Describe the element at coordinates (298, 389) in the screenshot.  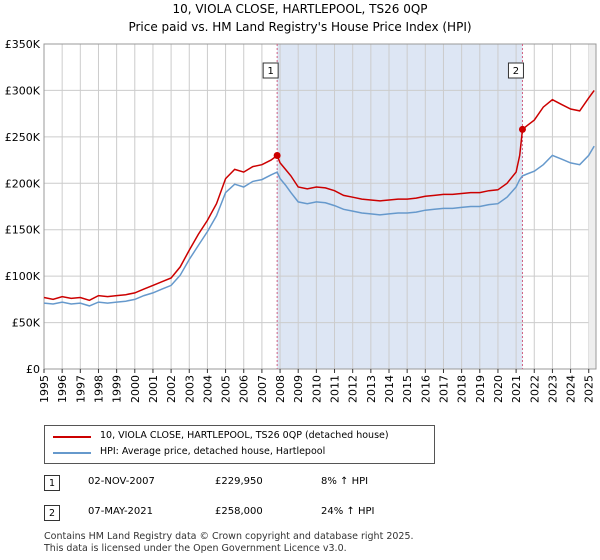
I see `x-tick-label: 2009` at that location.